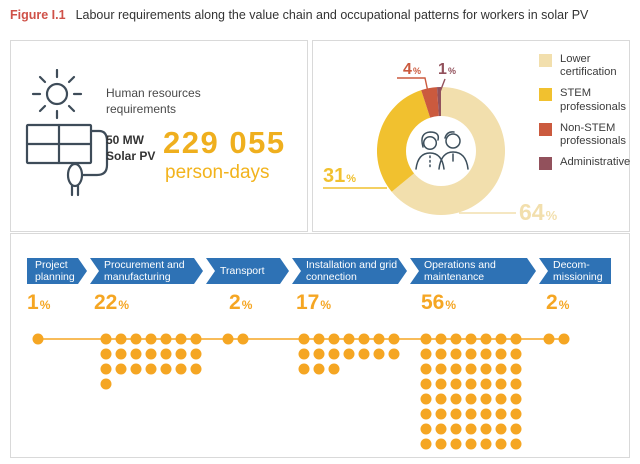  I want to click on donut-callout-line, so click(413, 85).